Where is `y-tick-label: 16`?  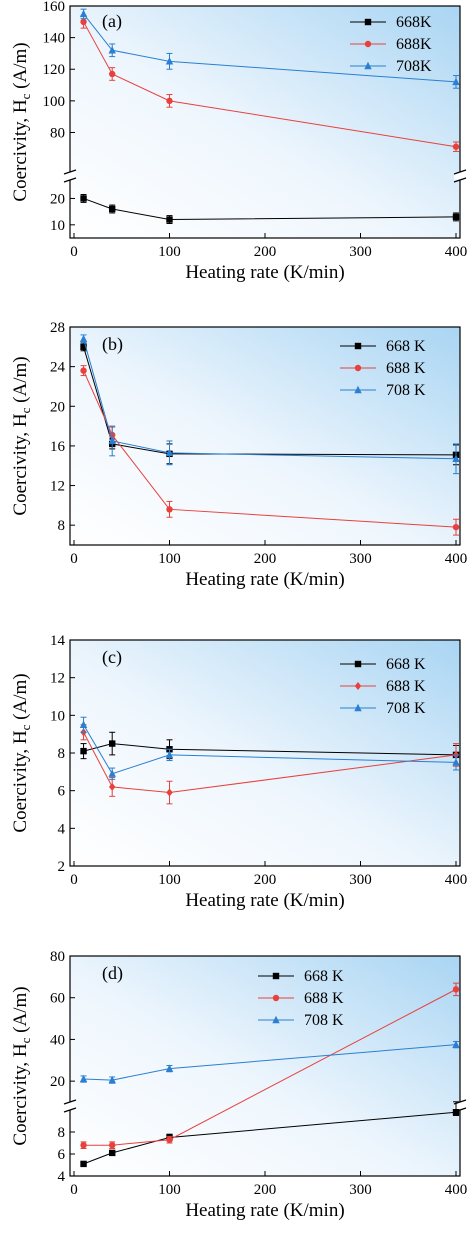 y-tick-label: 16 is located at coordinates (58, 447).